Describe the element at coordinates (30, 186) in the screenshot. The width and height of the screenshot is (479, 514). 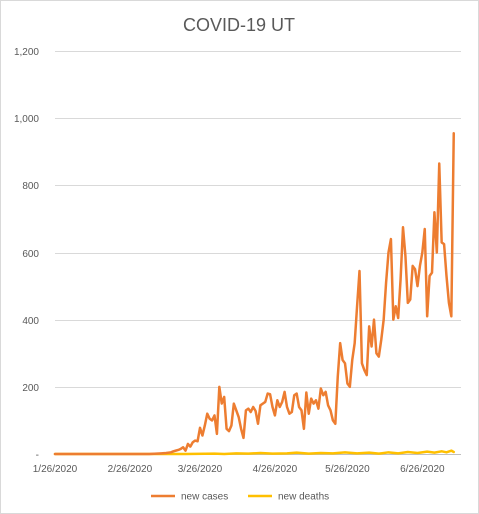
I see `y-tick-label: 800` at that location.